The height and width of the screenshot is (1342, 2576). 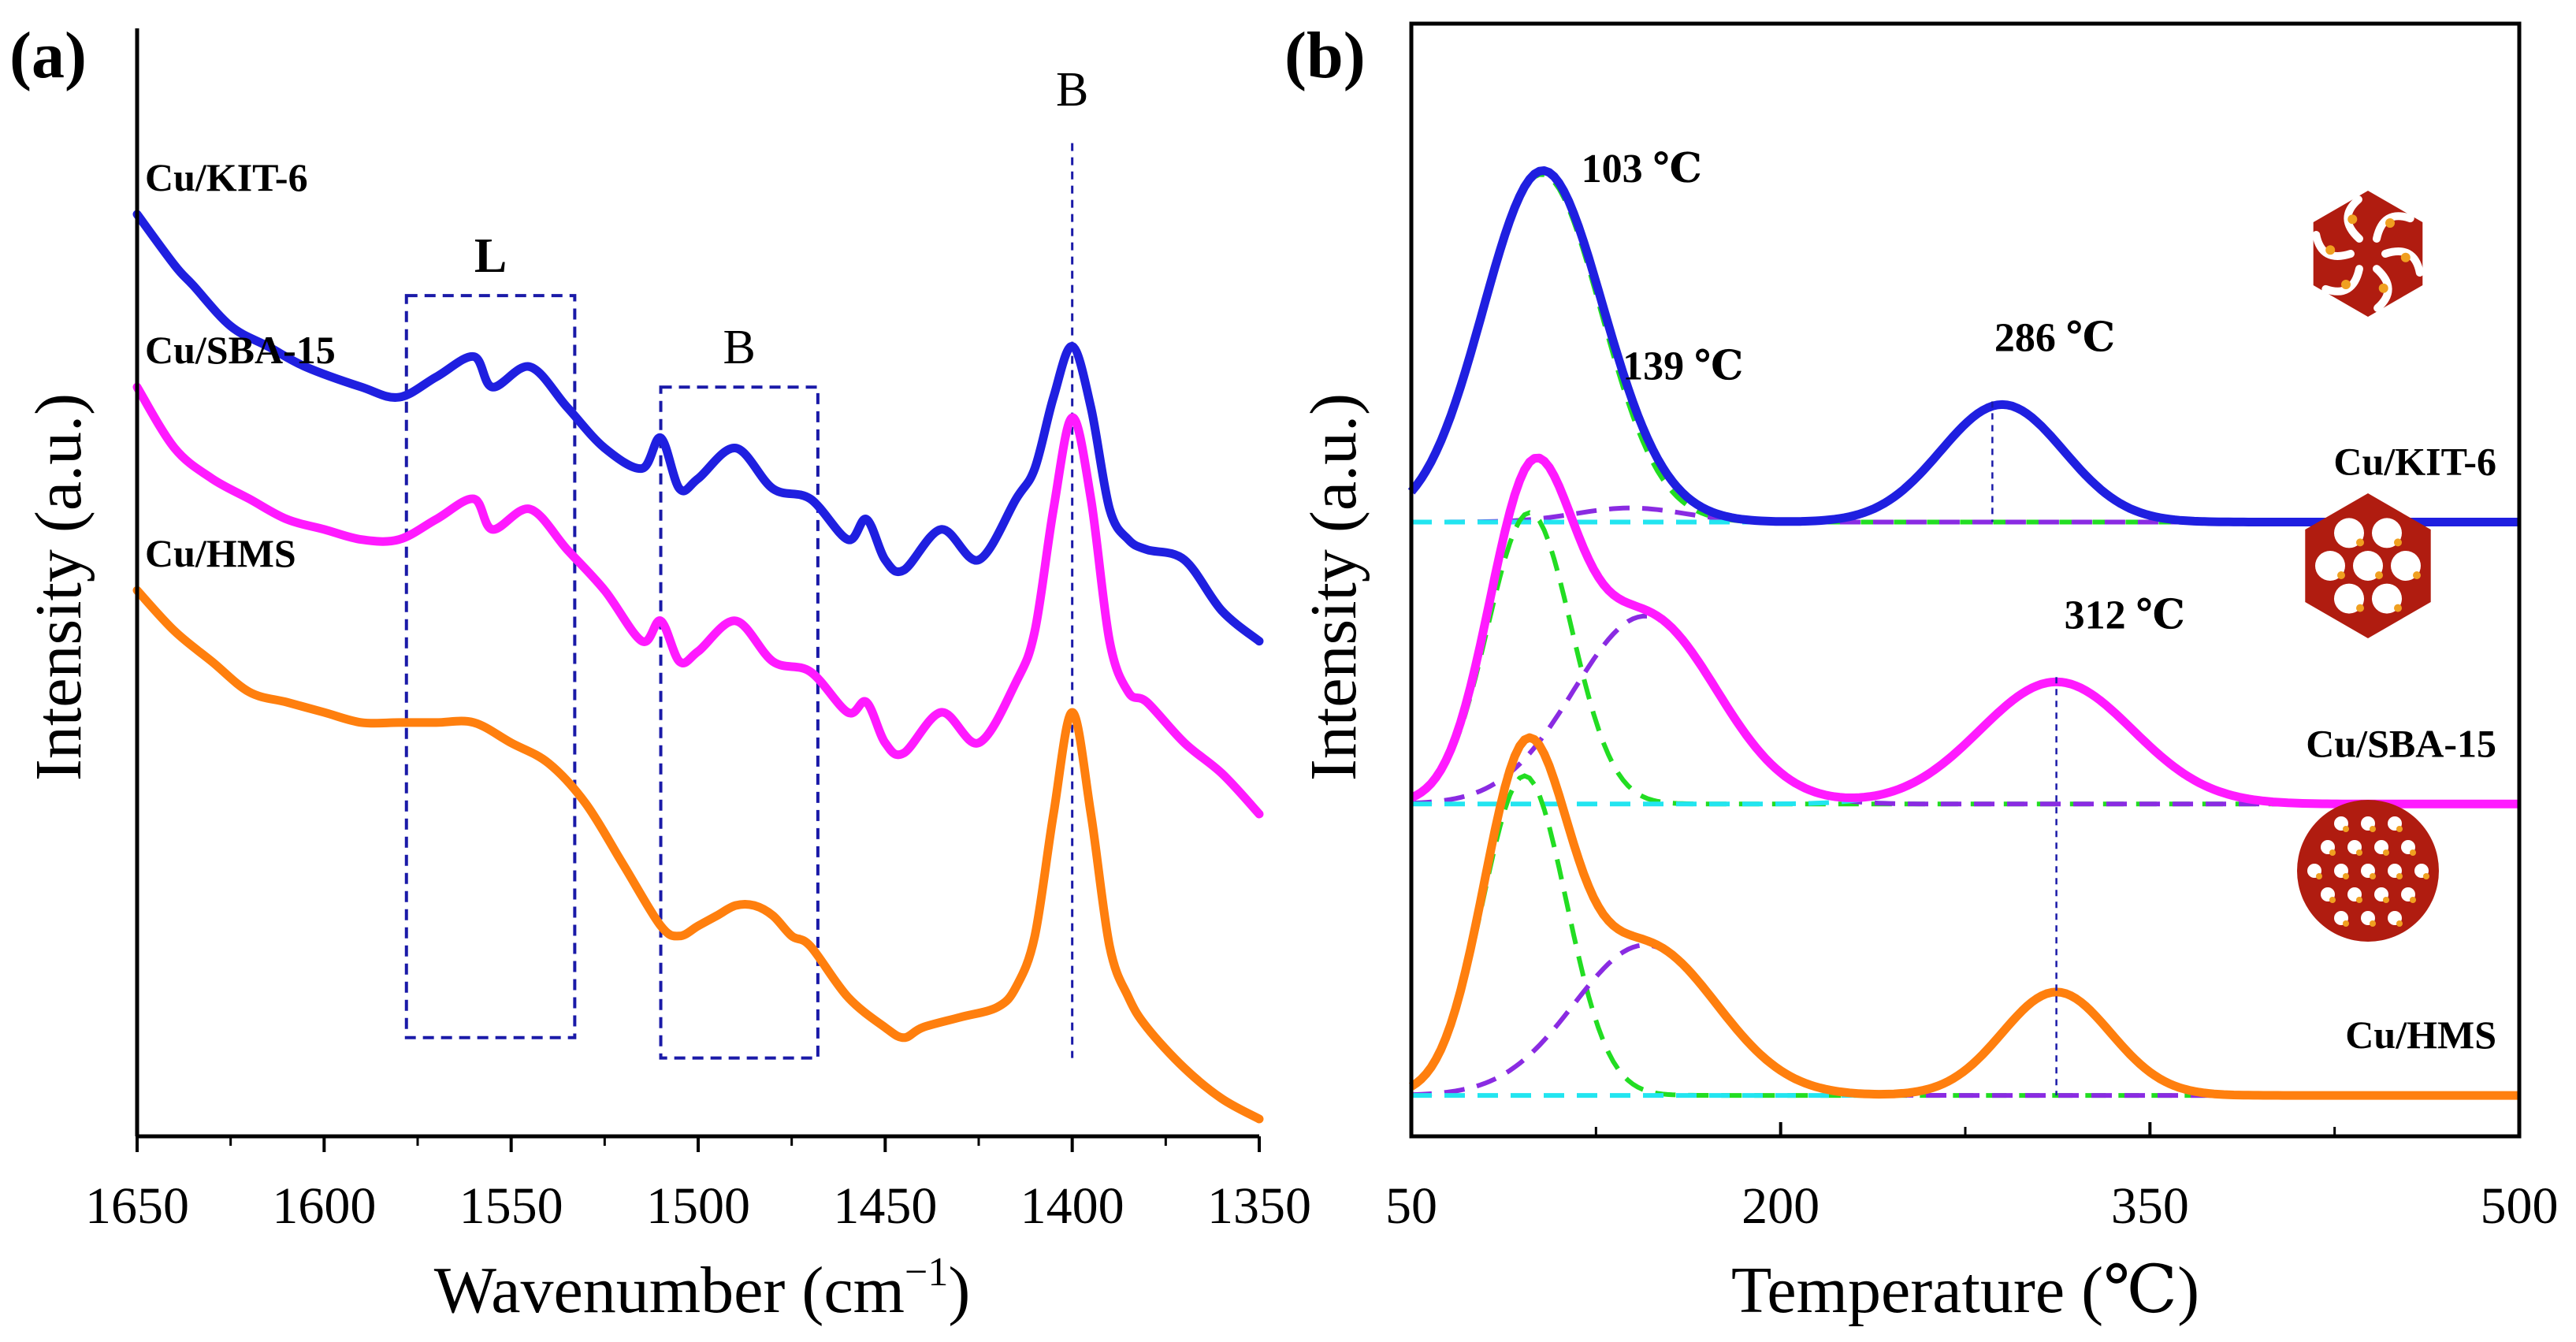 I want to click on tpr-x-tick-label-200: 200, so click(x=1780, y=1206).